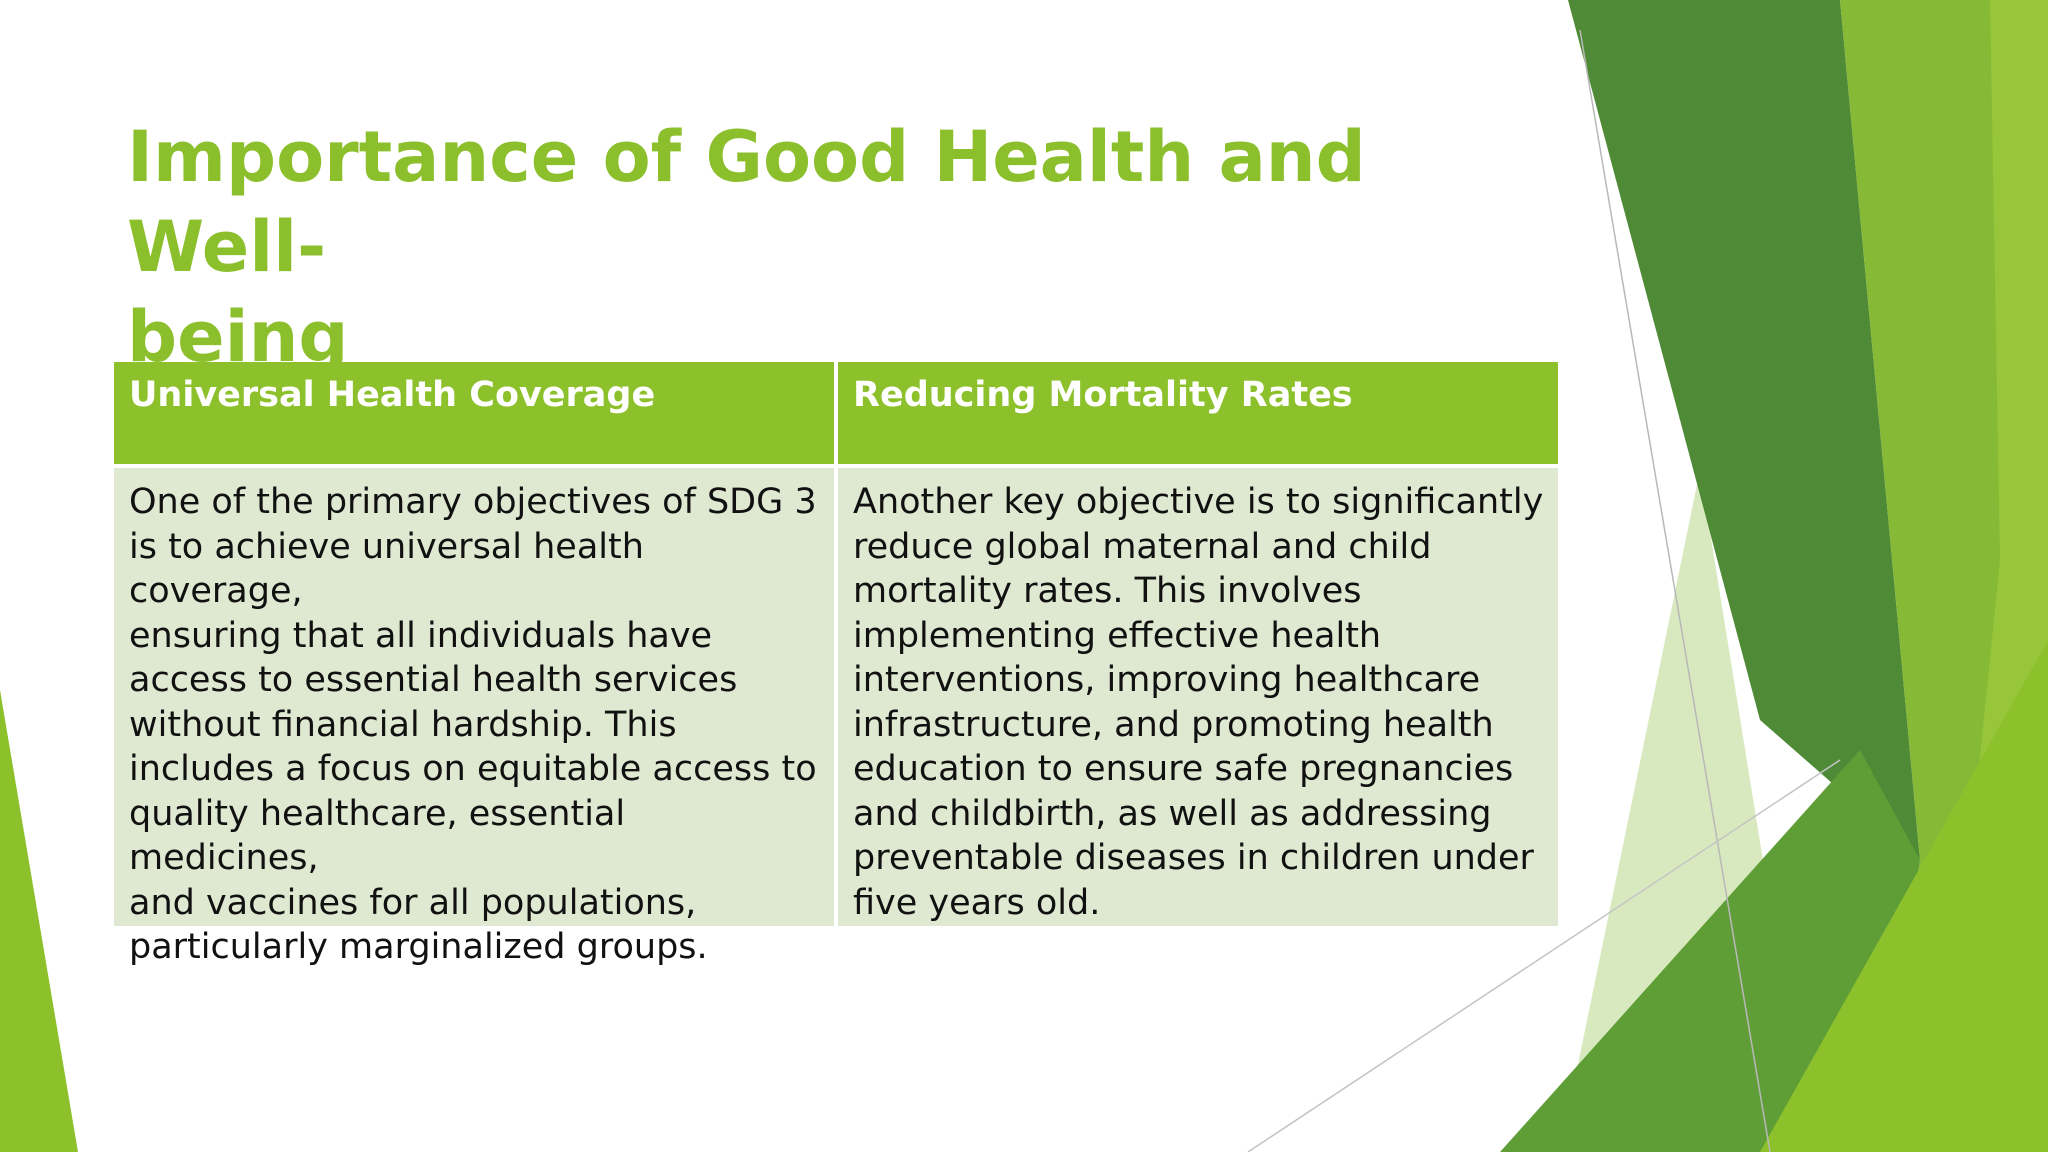 This screenshot has width=2048, height=1152. I want to click on table-header-universal-health-coverage: Universal Health Coverage, so click(474, 413).